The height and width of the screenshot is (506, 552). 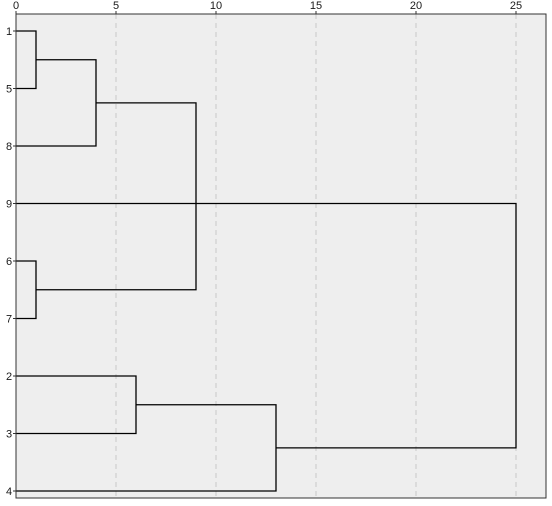 What do you see at coordinates (9, 205) in the screenshot?
I see `leaf-label: 9` at bounding box center [9, 205].